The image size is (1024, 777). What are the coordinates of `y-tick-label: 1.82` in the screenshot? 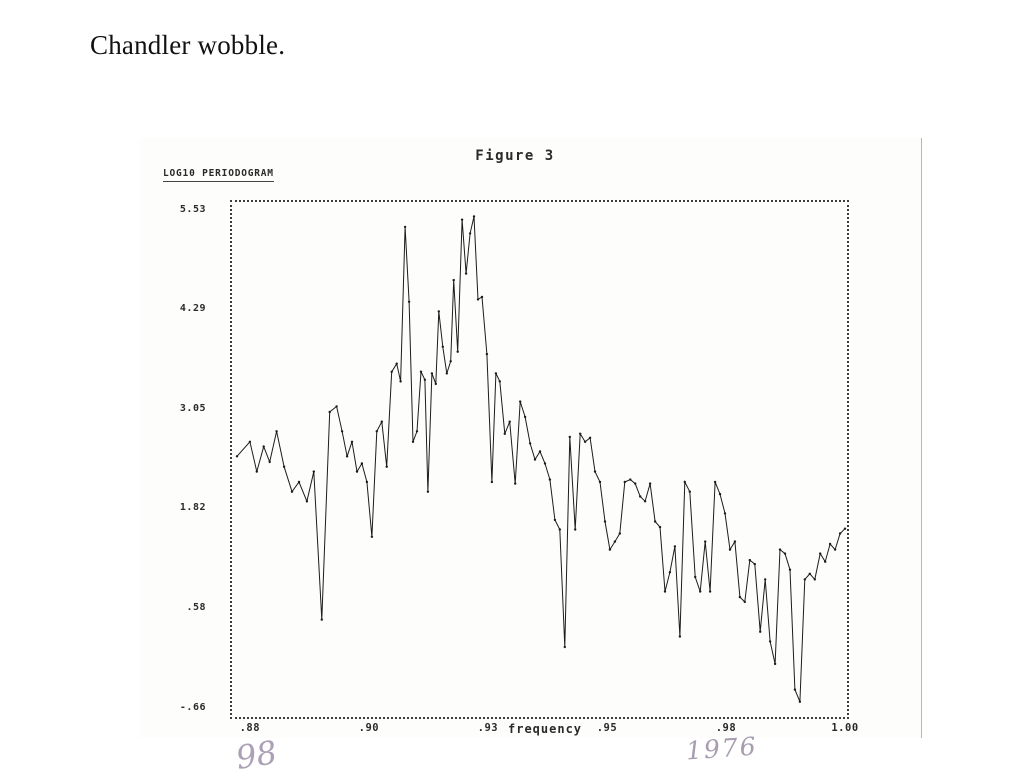 It's located at (192, 508).